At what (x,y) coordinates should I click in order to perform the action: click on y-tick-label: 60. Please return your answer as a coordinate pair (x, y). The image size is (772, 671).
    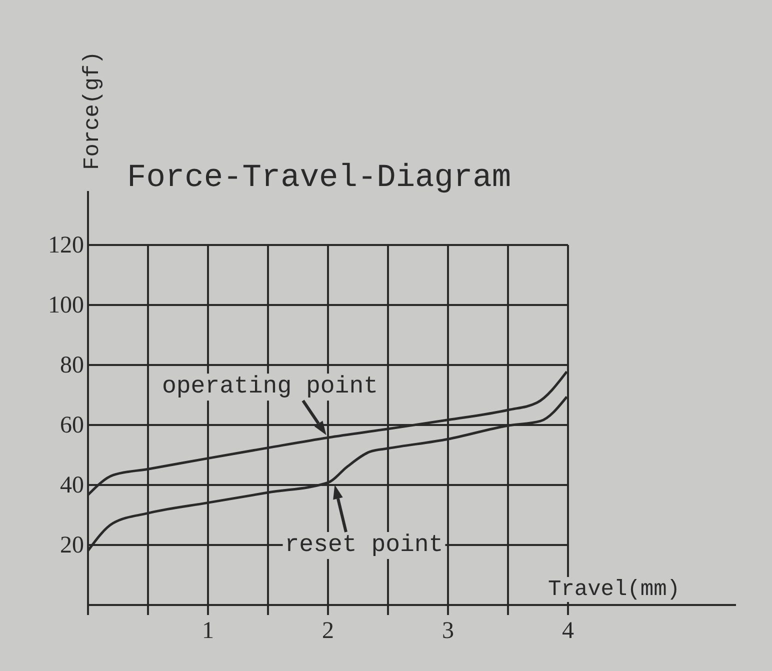
    Looking at the image, I should click on (72, 425).